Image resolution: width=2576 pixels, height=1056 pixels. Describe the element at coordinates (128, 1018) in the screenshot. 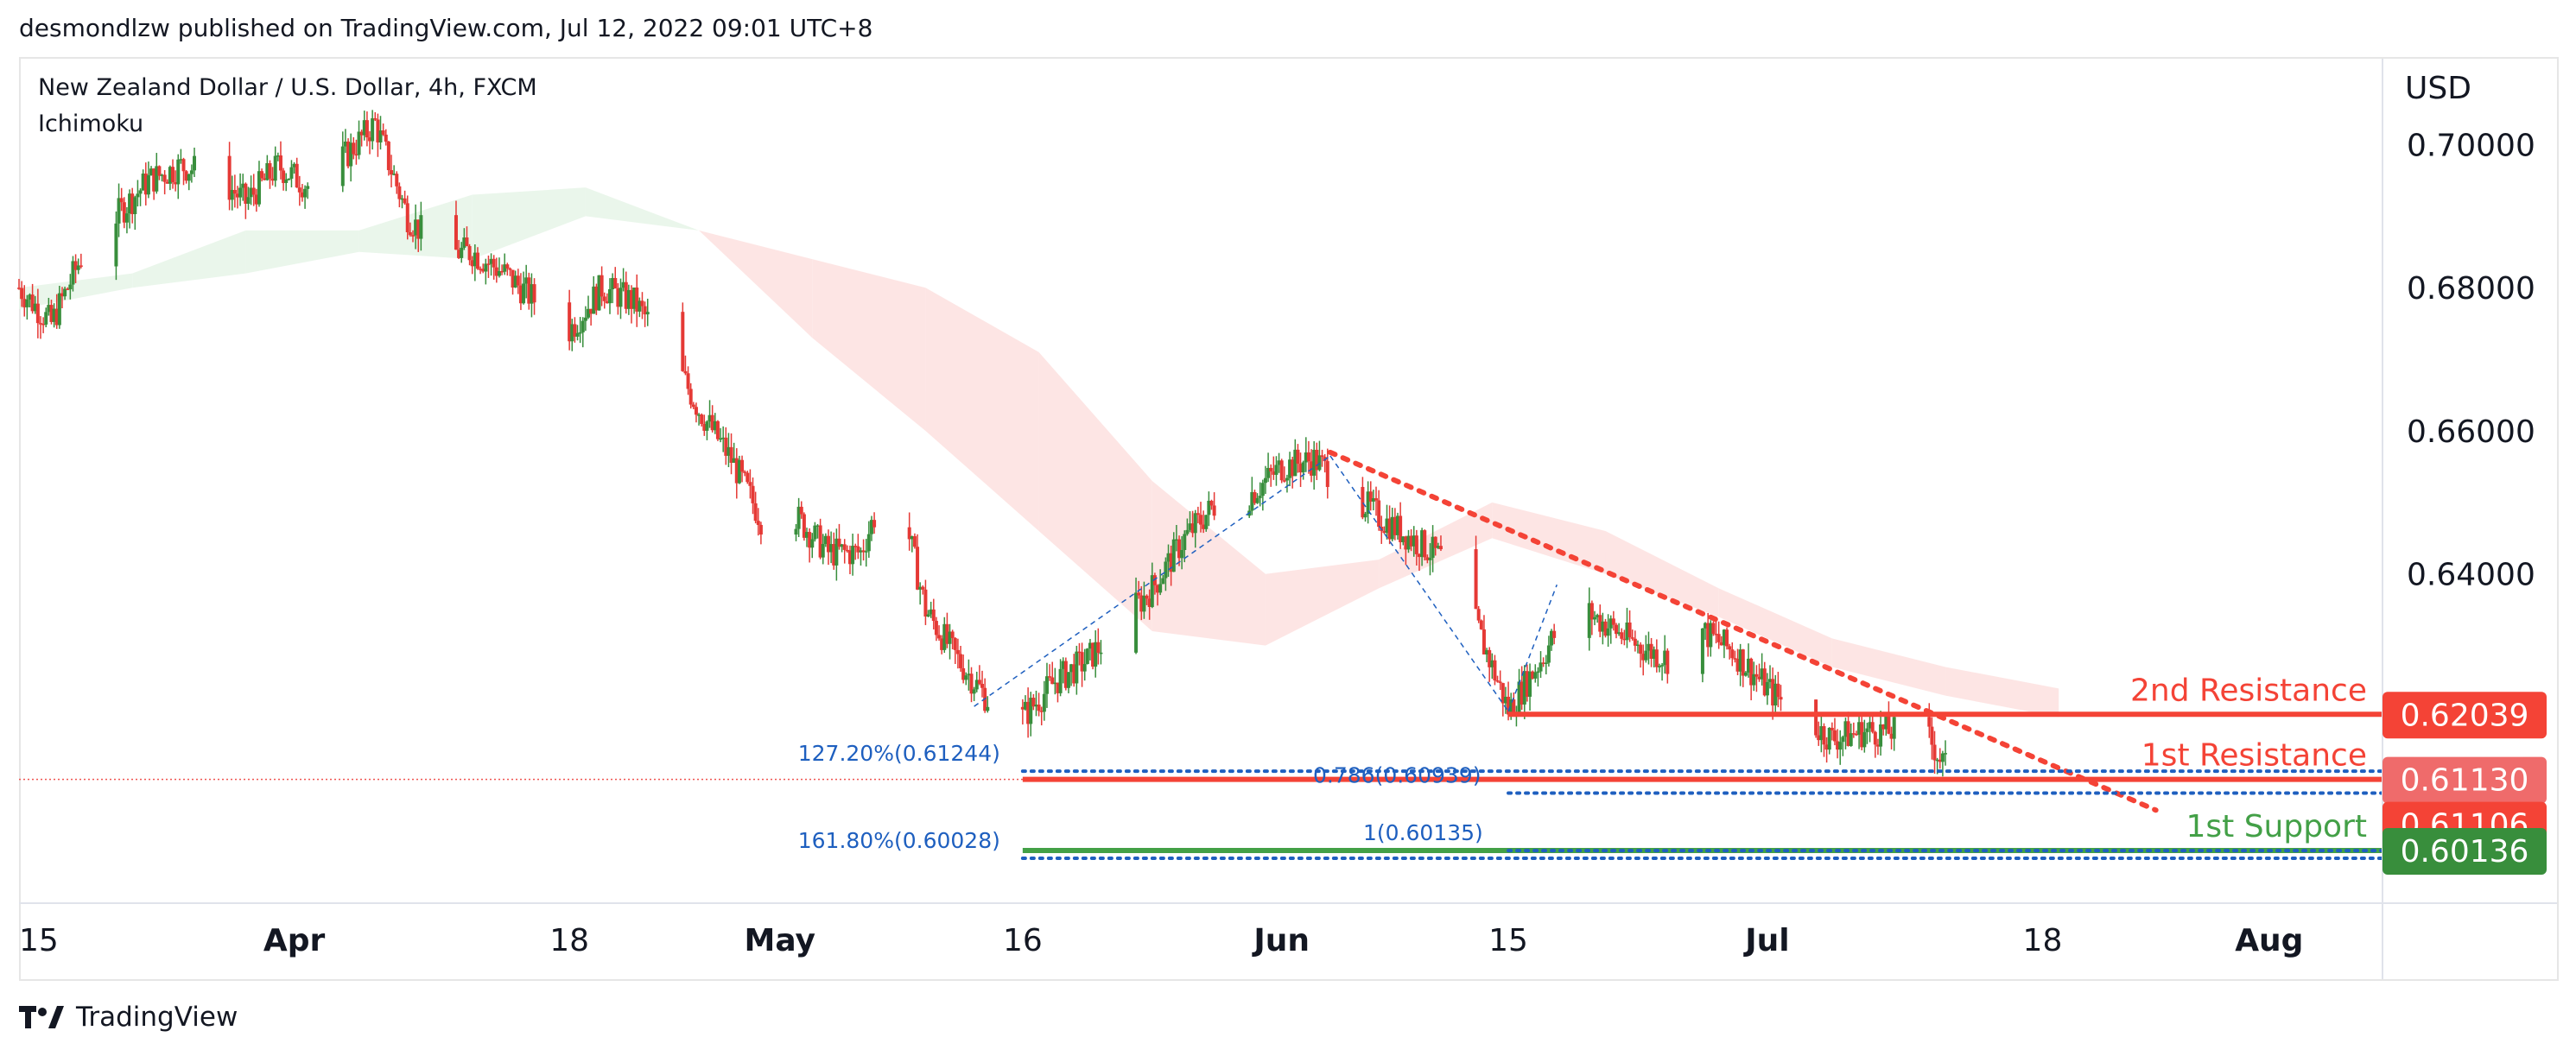

I see `footer-brand: TradingView` at that location.